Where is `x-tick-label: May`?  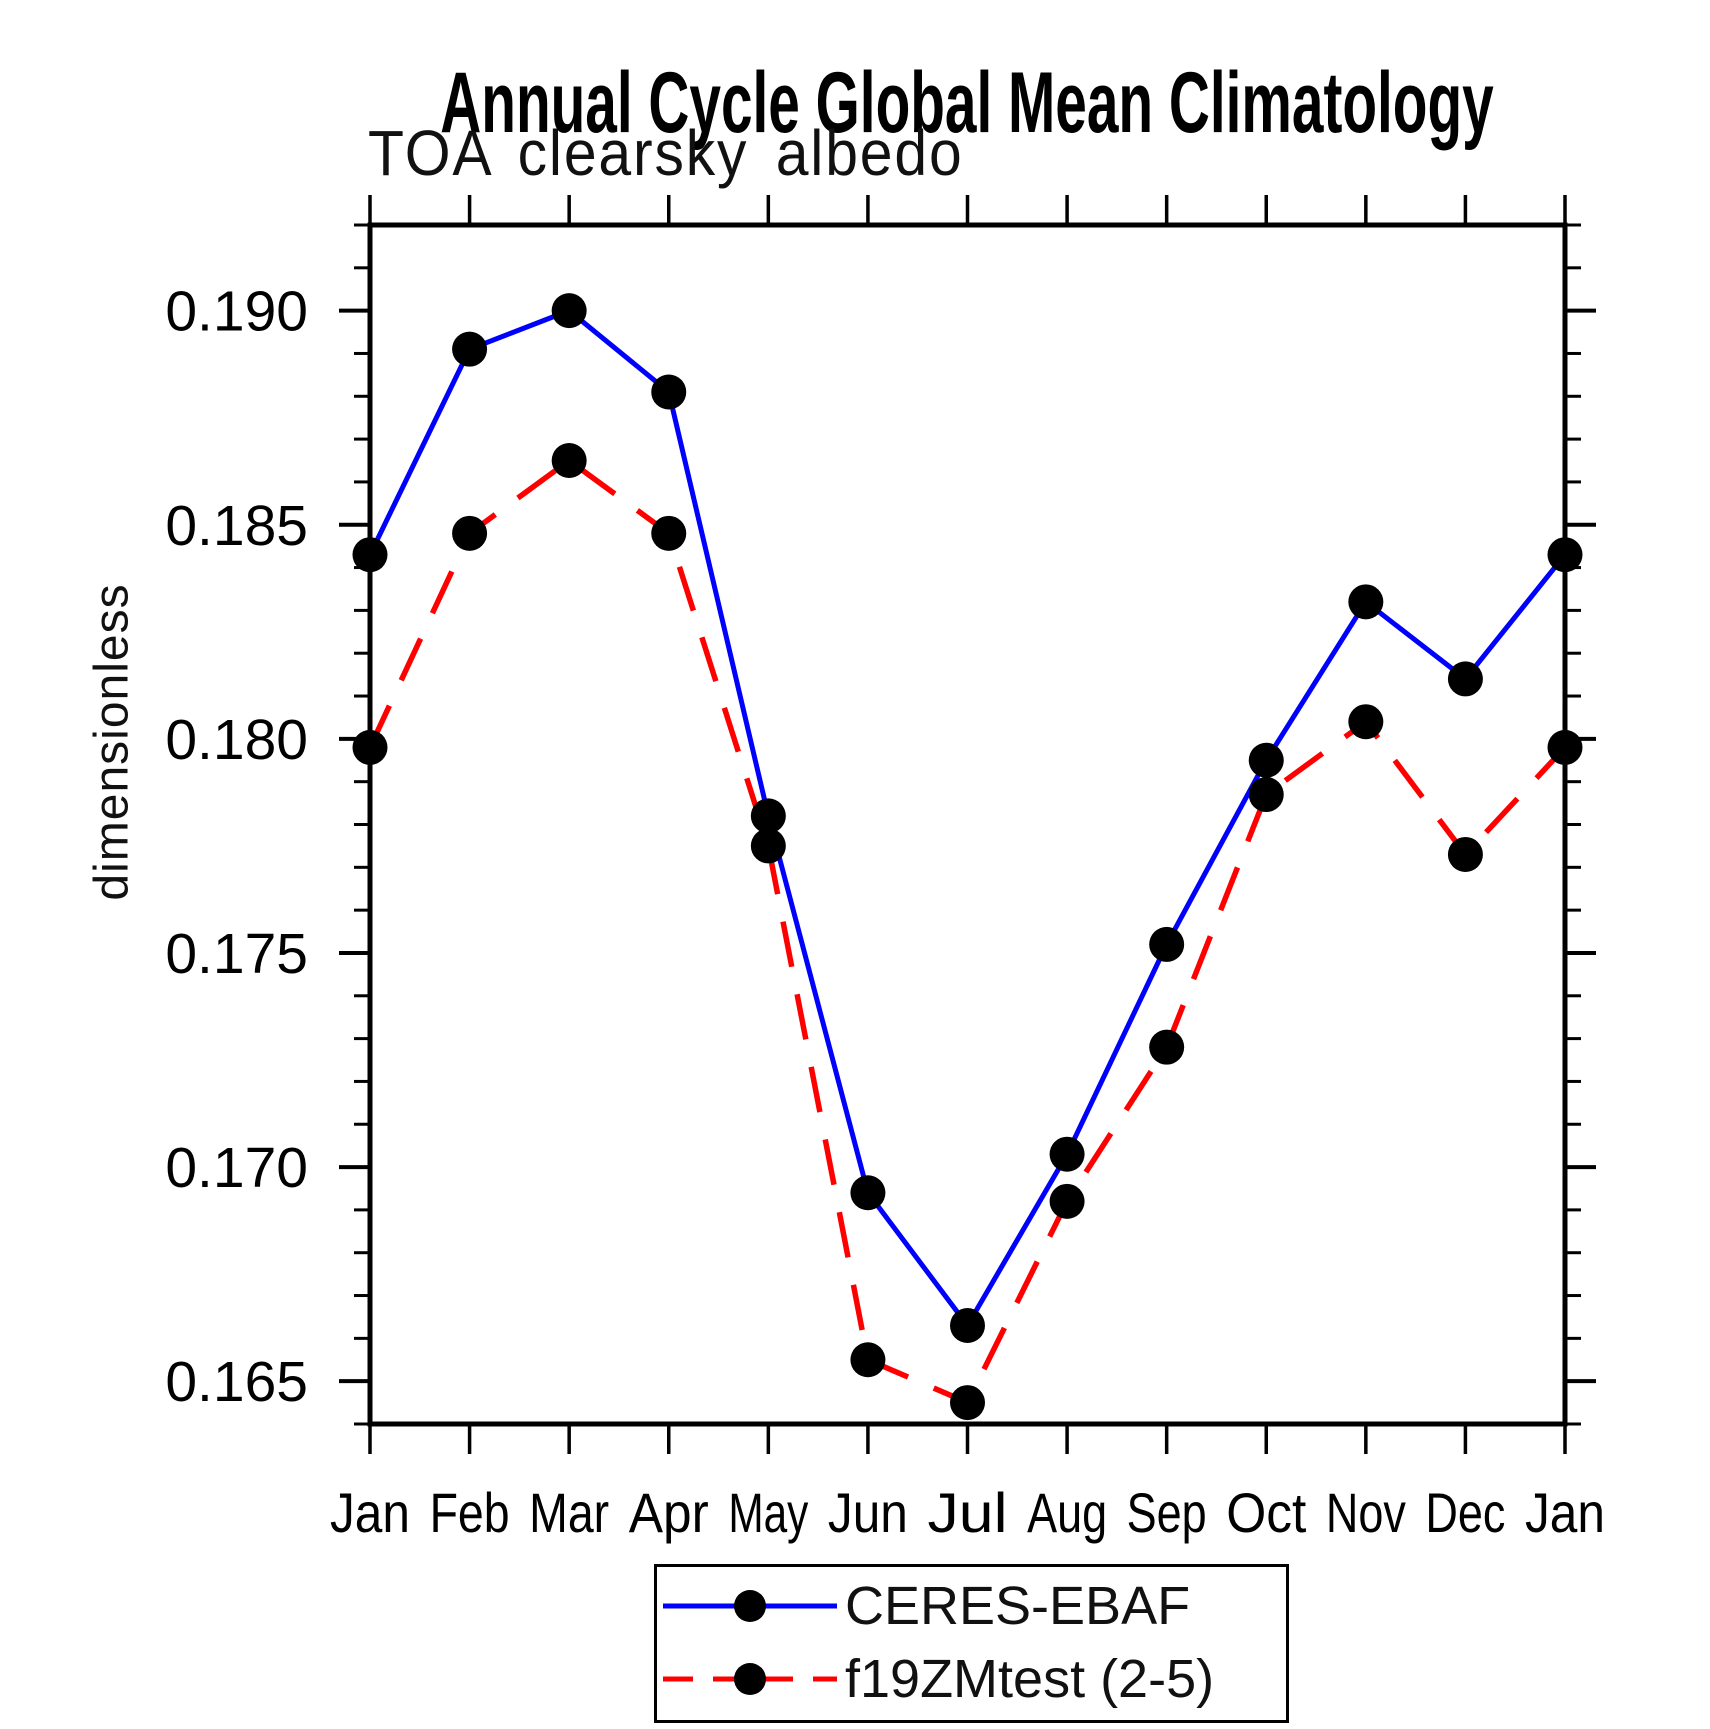
x-tick-label: May is located at coordinates (768, 1512).